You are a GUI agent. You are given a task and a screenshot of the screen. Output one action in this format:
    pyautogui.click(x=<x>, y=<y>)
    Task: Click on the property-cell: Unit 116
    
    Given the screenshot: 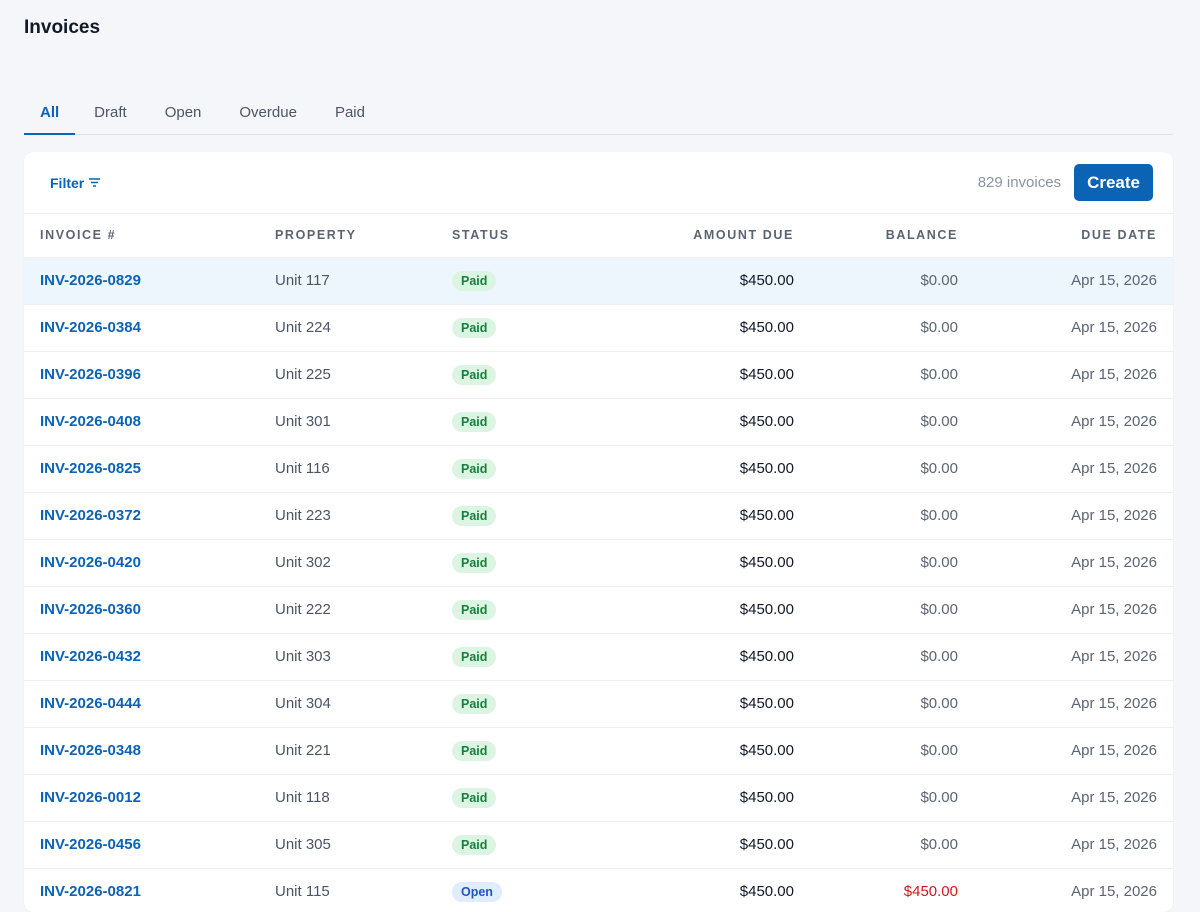 What is the action you would take?
    pyautogui.click(x=347, y=469)
    